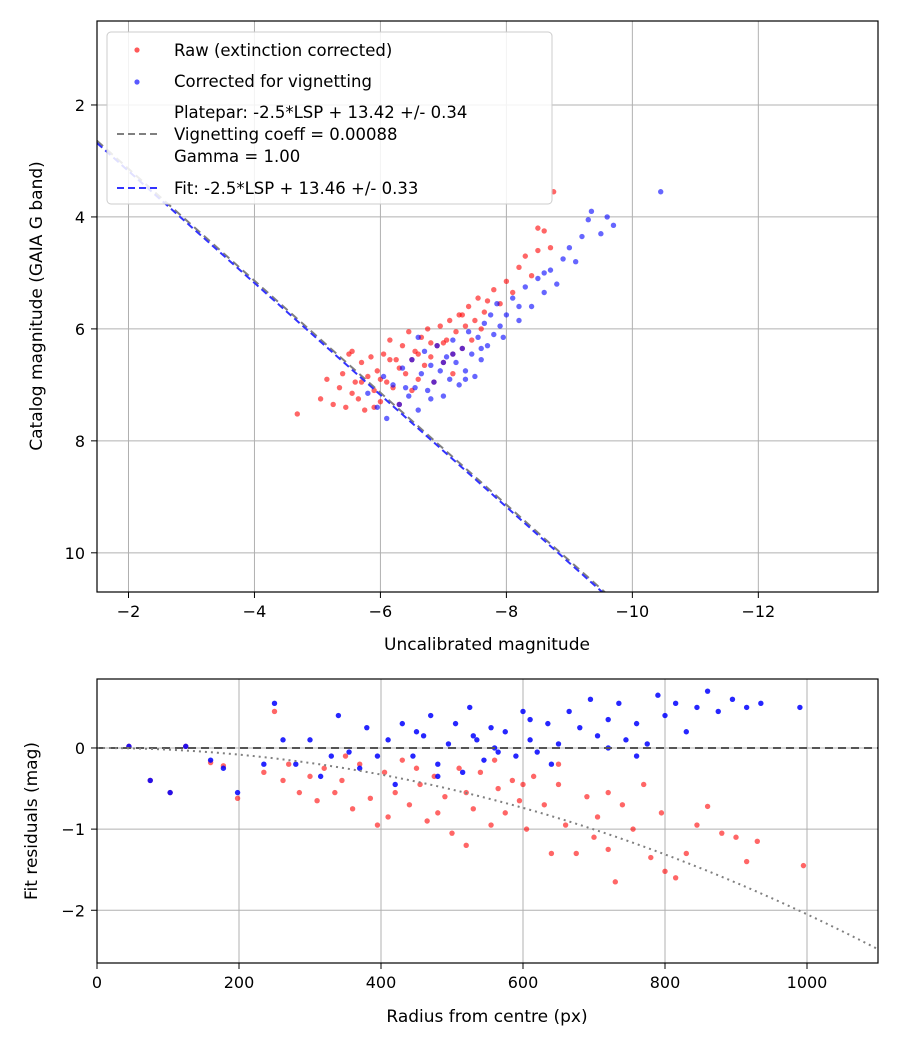 Image resolution: width=900 pixels, height=1050 pixels. What do you see at coordinates (129, 611) in the screenshot?
I see `top-x-tick-label: −2` at bounding box center [129, 611].